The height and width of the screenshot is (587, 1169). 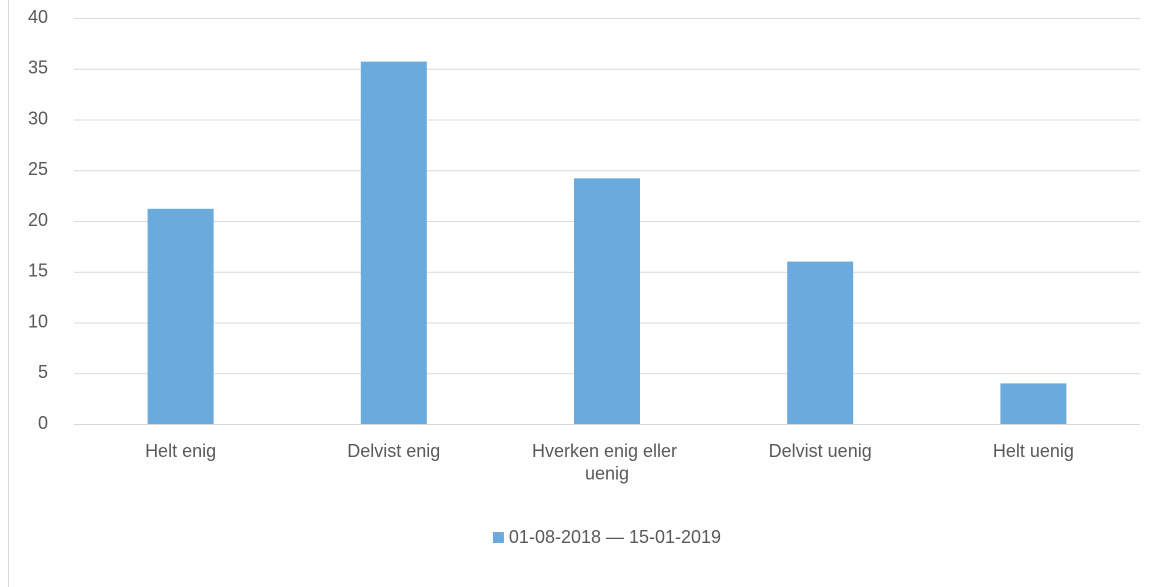 What do you see at coordinates (38, 220) in the screenshot?
I see `y-tick-label: 20` at bounding box center [38, 220].